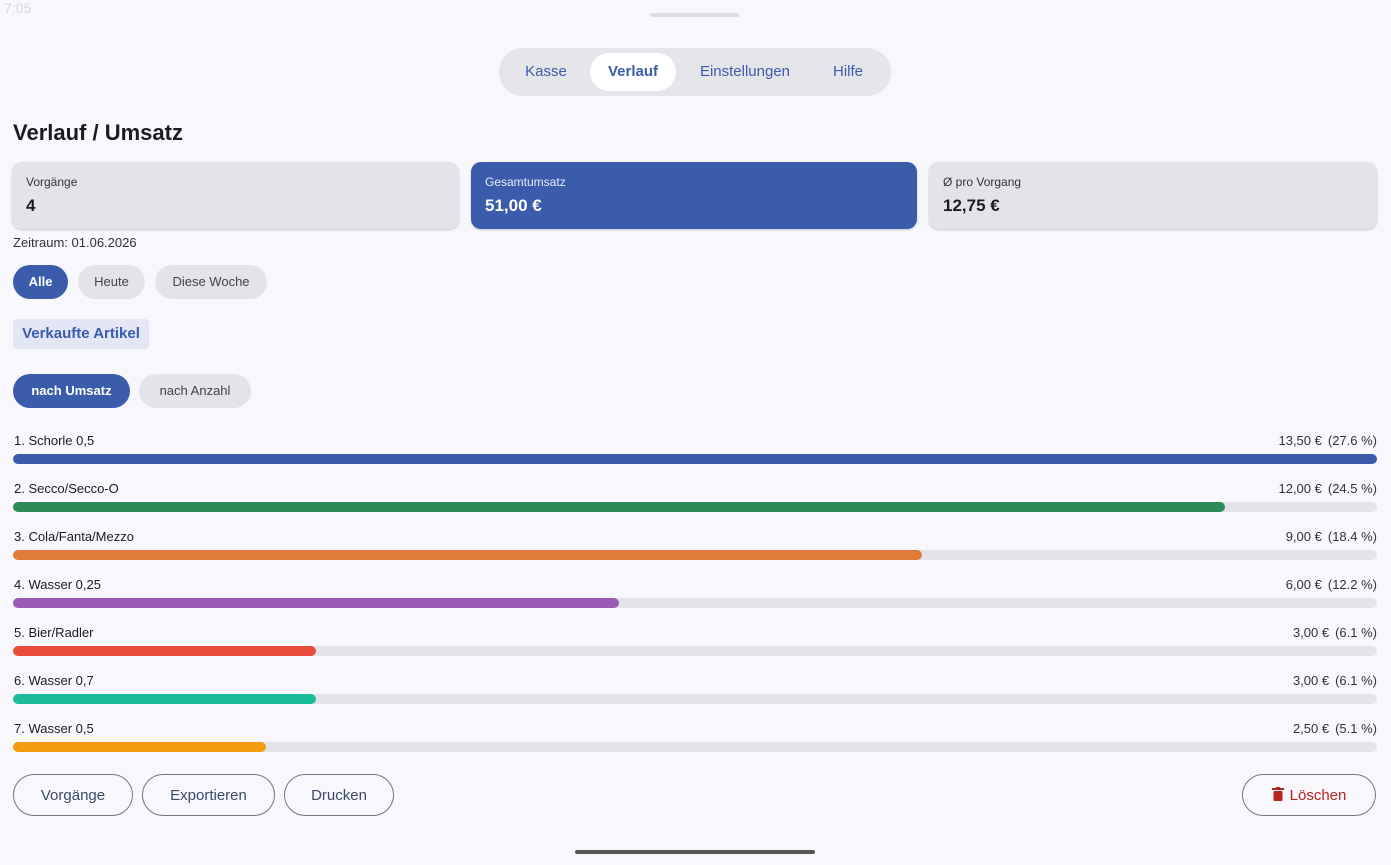  What do you see at coordinates (52, 182) in the screenshot?
I see `card-label: Vorgänge` at bounding box center [52, 182].